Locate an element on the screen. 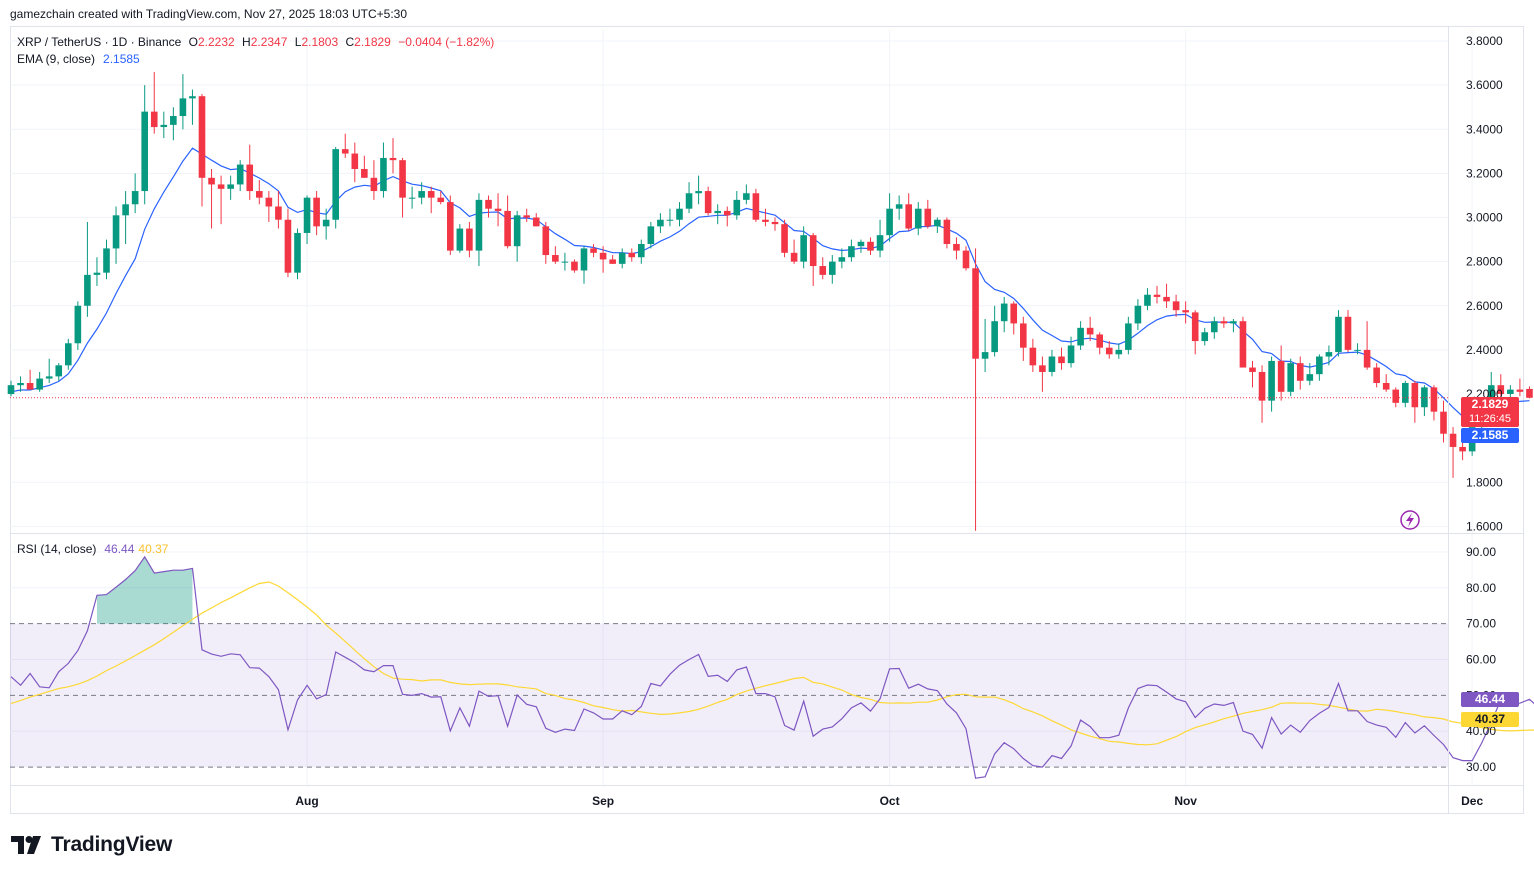  rsi-tick-label: 40.00 is located at coordinates (1481, 731).